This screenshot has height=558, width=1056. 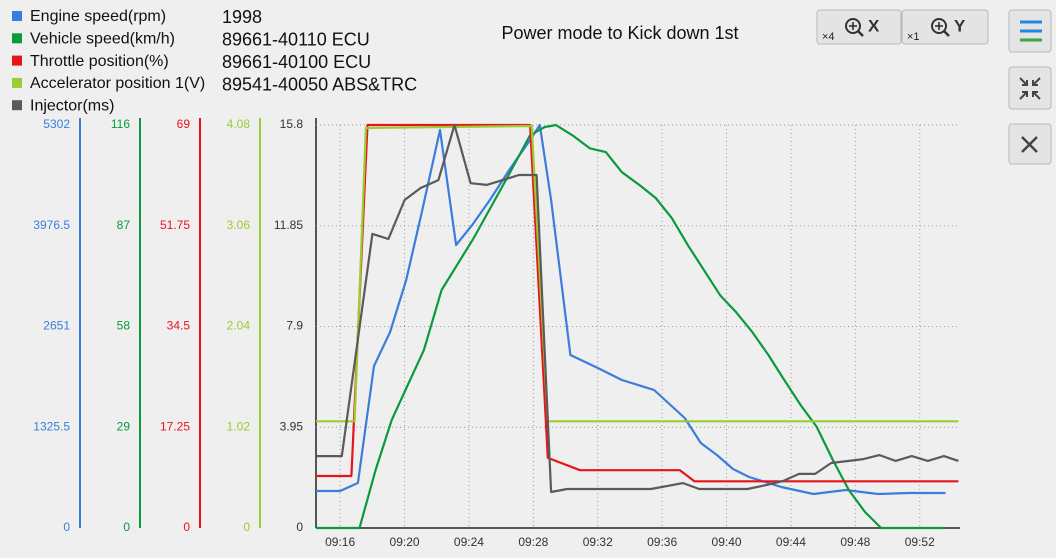 I want to click on legend-label: Accelerator position 1(V), so click(x=117, y=83).